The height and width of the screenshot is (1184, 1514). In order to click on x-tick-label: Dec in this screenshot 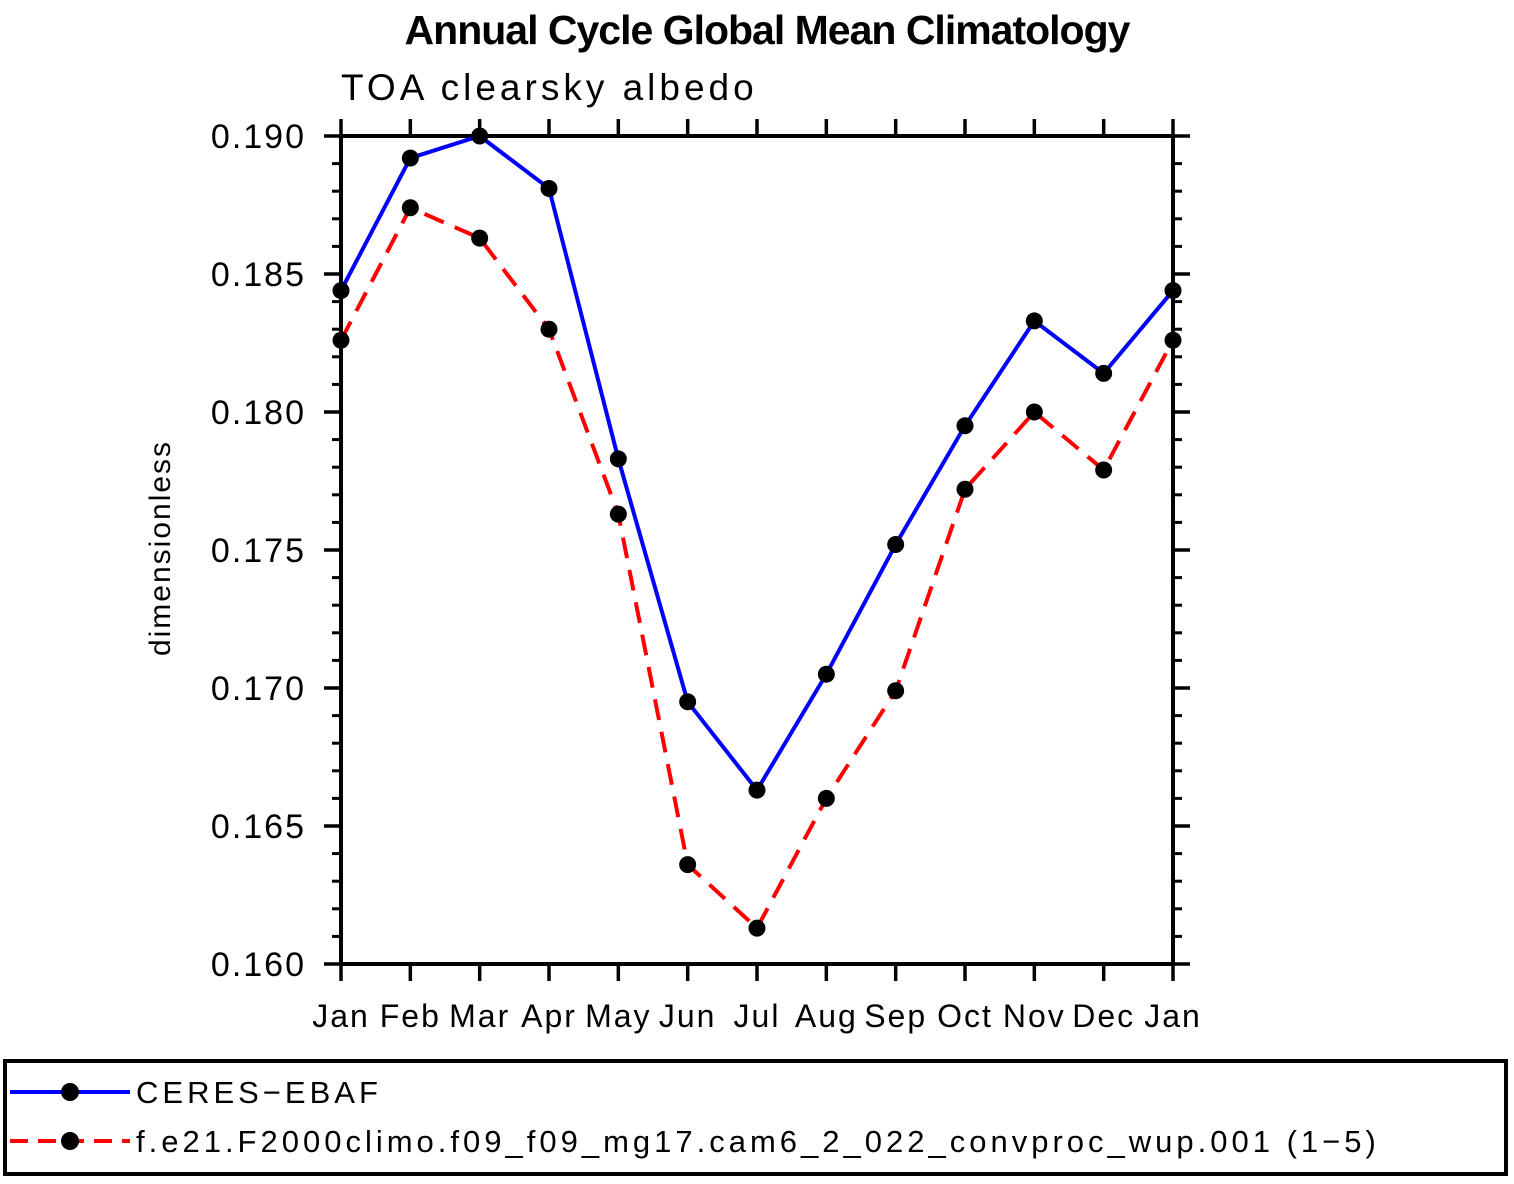, I will do `click(1103, 1016)`.